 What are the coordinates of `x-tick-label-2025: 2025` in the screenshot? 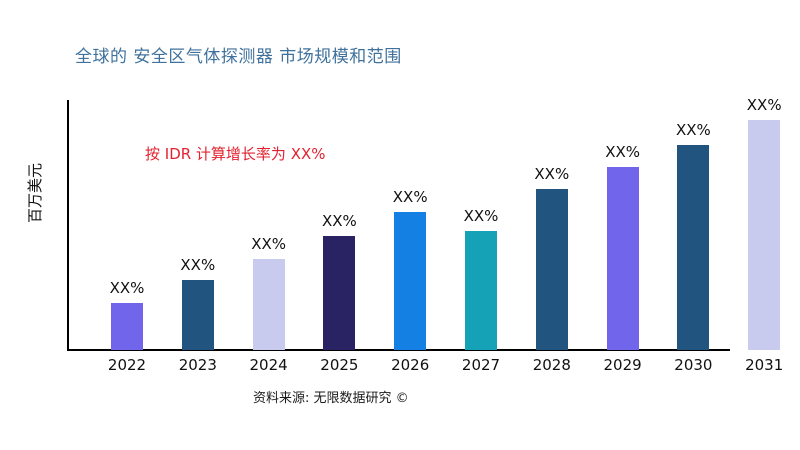 It's located at (339, 365).